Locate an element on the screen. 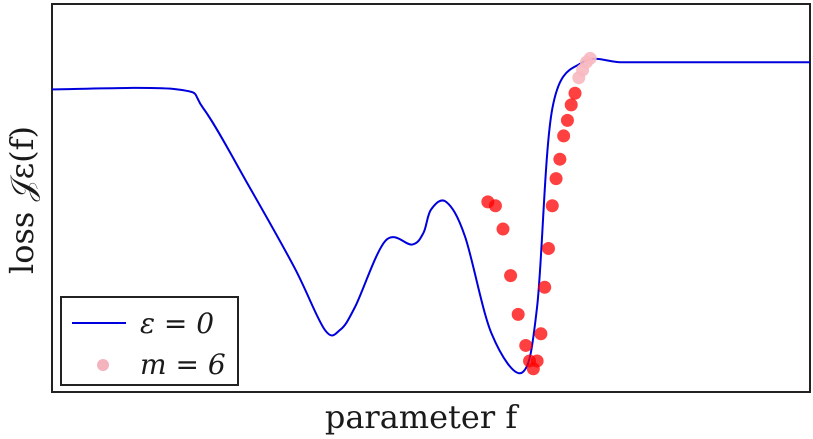 The width and height of the screenshot is (813, 439). y-axis-label: loss 𝒥ε(f) is located at coordinates (22, 200).